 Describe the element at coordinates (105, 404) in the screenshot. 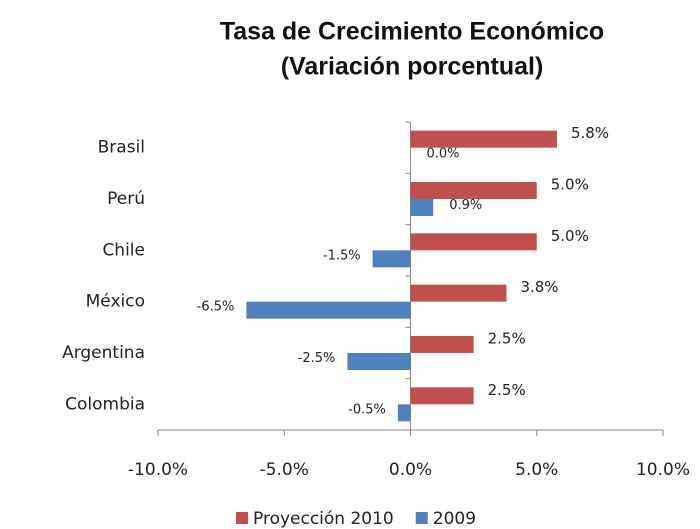

I see `category-label: Colombia` at that location.